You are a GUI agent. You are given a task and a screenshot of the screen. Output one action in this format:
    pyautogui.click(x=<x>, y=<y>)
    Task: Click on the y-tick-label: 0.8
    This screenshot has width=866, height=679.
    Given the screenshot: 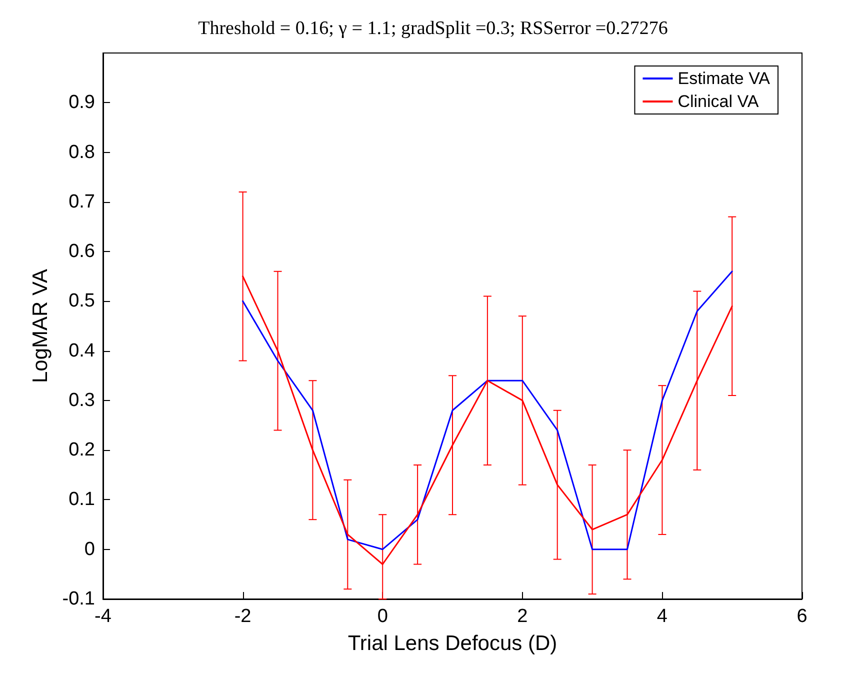 What is the action you would take?
    pyautogui.click(x=81, y=152)
    